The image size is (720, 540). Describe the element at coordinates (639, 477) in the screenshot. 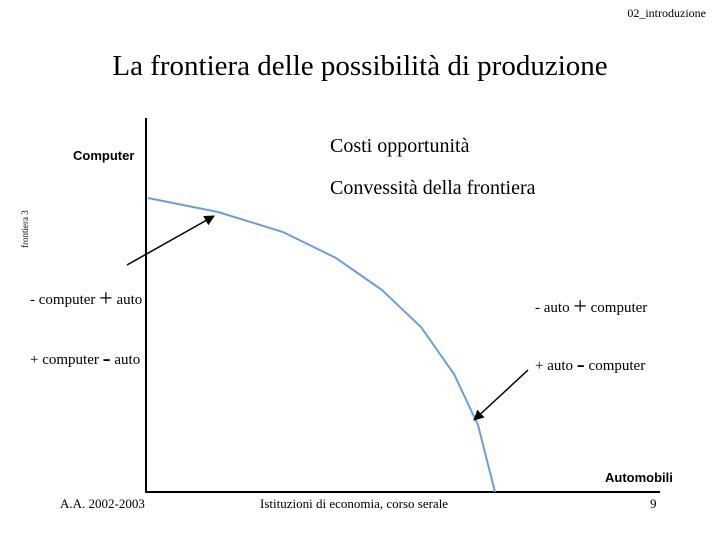

I see `x-axis-label: Automobili` at that location.